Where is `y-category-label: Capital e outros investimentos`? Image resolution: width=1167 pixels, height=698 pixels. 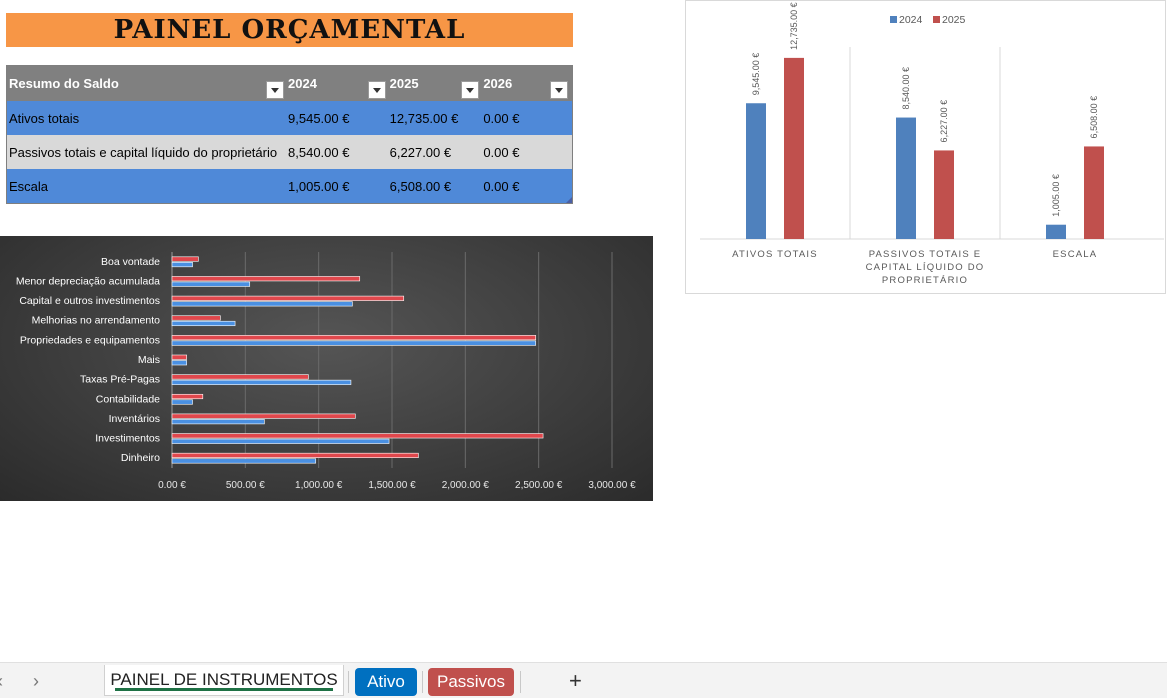
y-category-label: Capital e outros investimentos is located at coordinates (89, 301).